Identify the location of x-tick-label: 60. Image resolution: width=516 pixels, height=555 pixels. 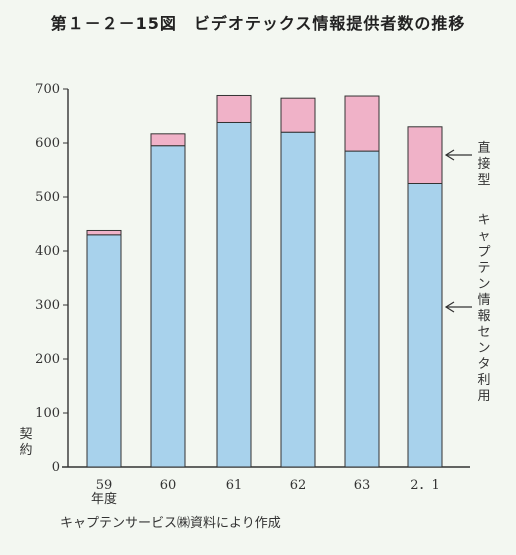
(168, 485).